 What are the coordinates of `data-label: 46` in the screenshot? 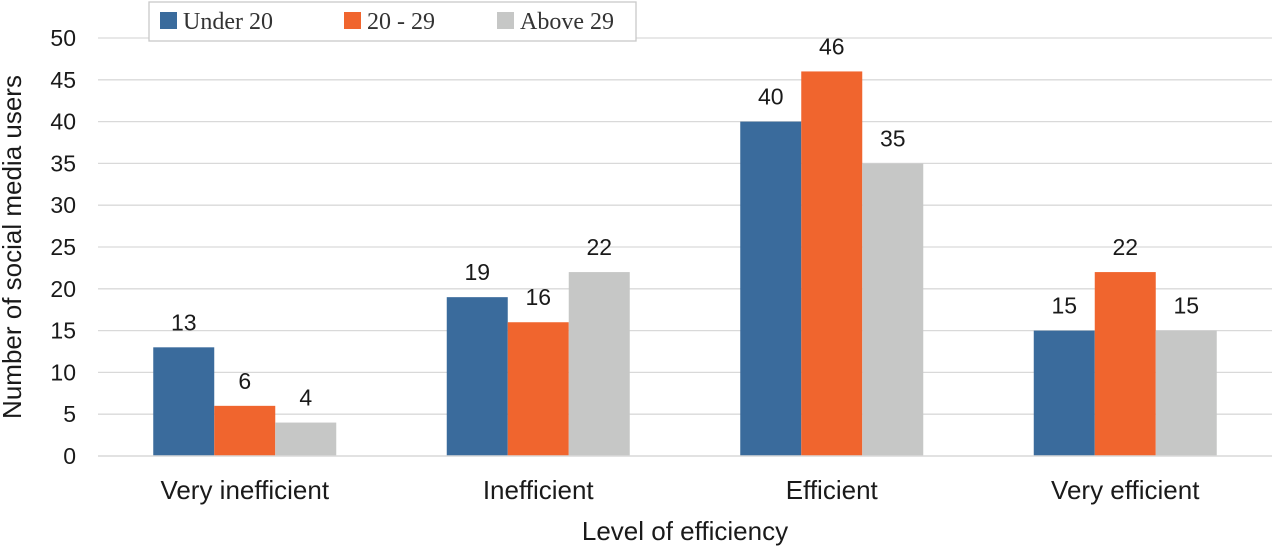 It's located at (832, 46).